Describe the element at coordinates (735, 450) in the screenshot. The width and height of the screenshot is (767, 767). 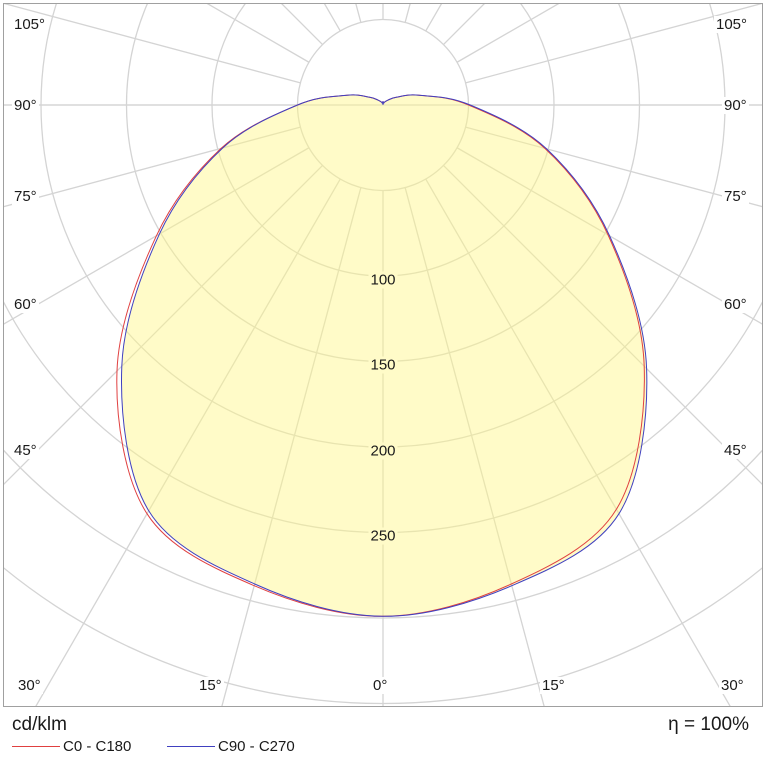
I see `angle-label-45-right: 45°` at that location.